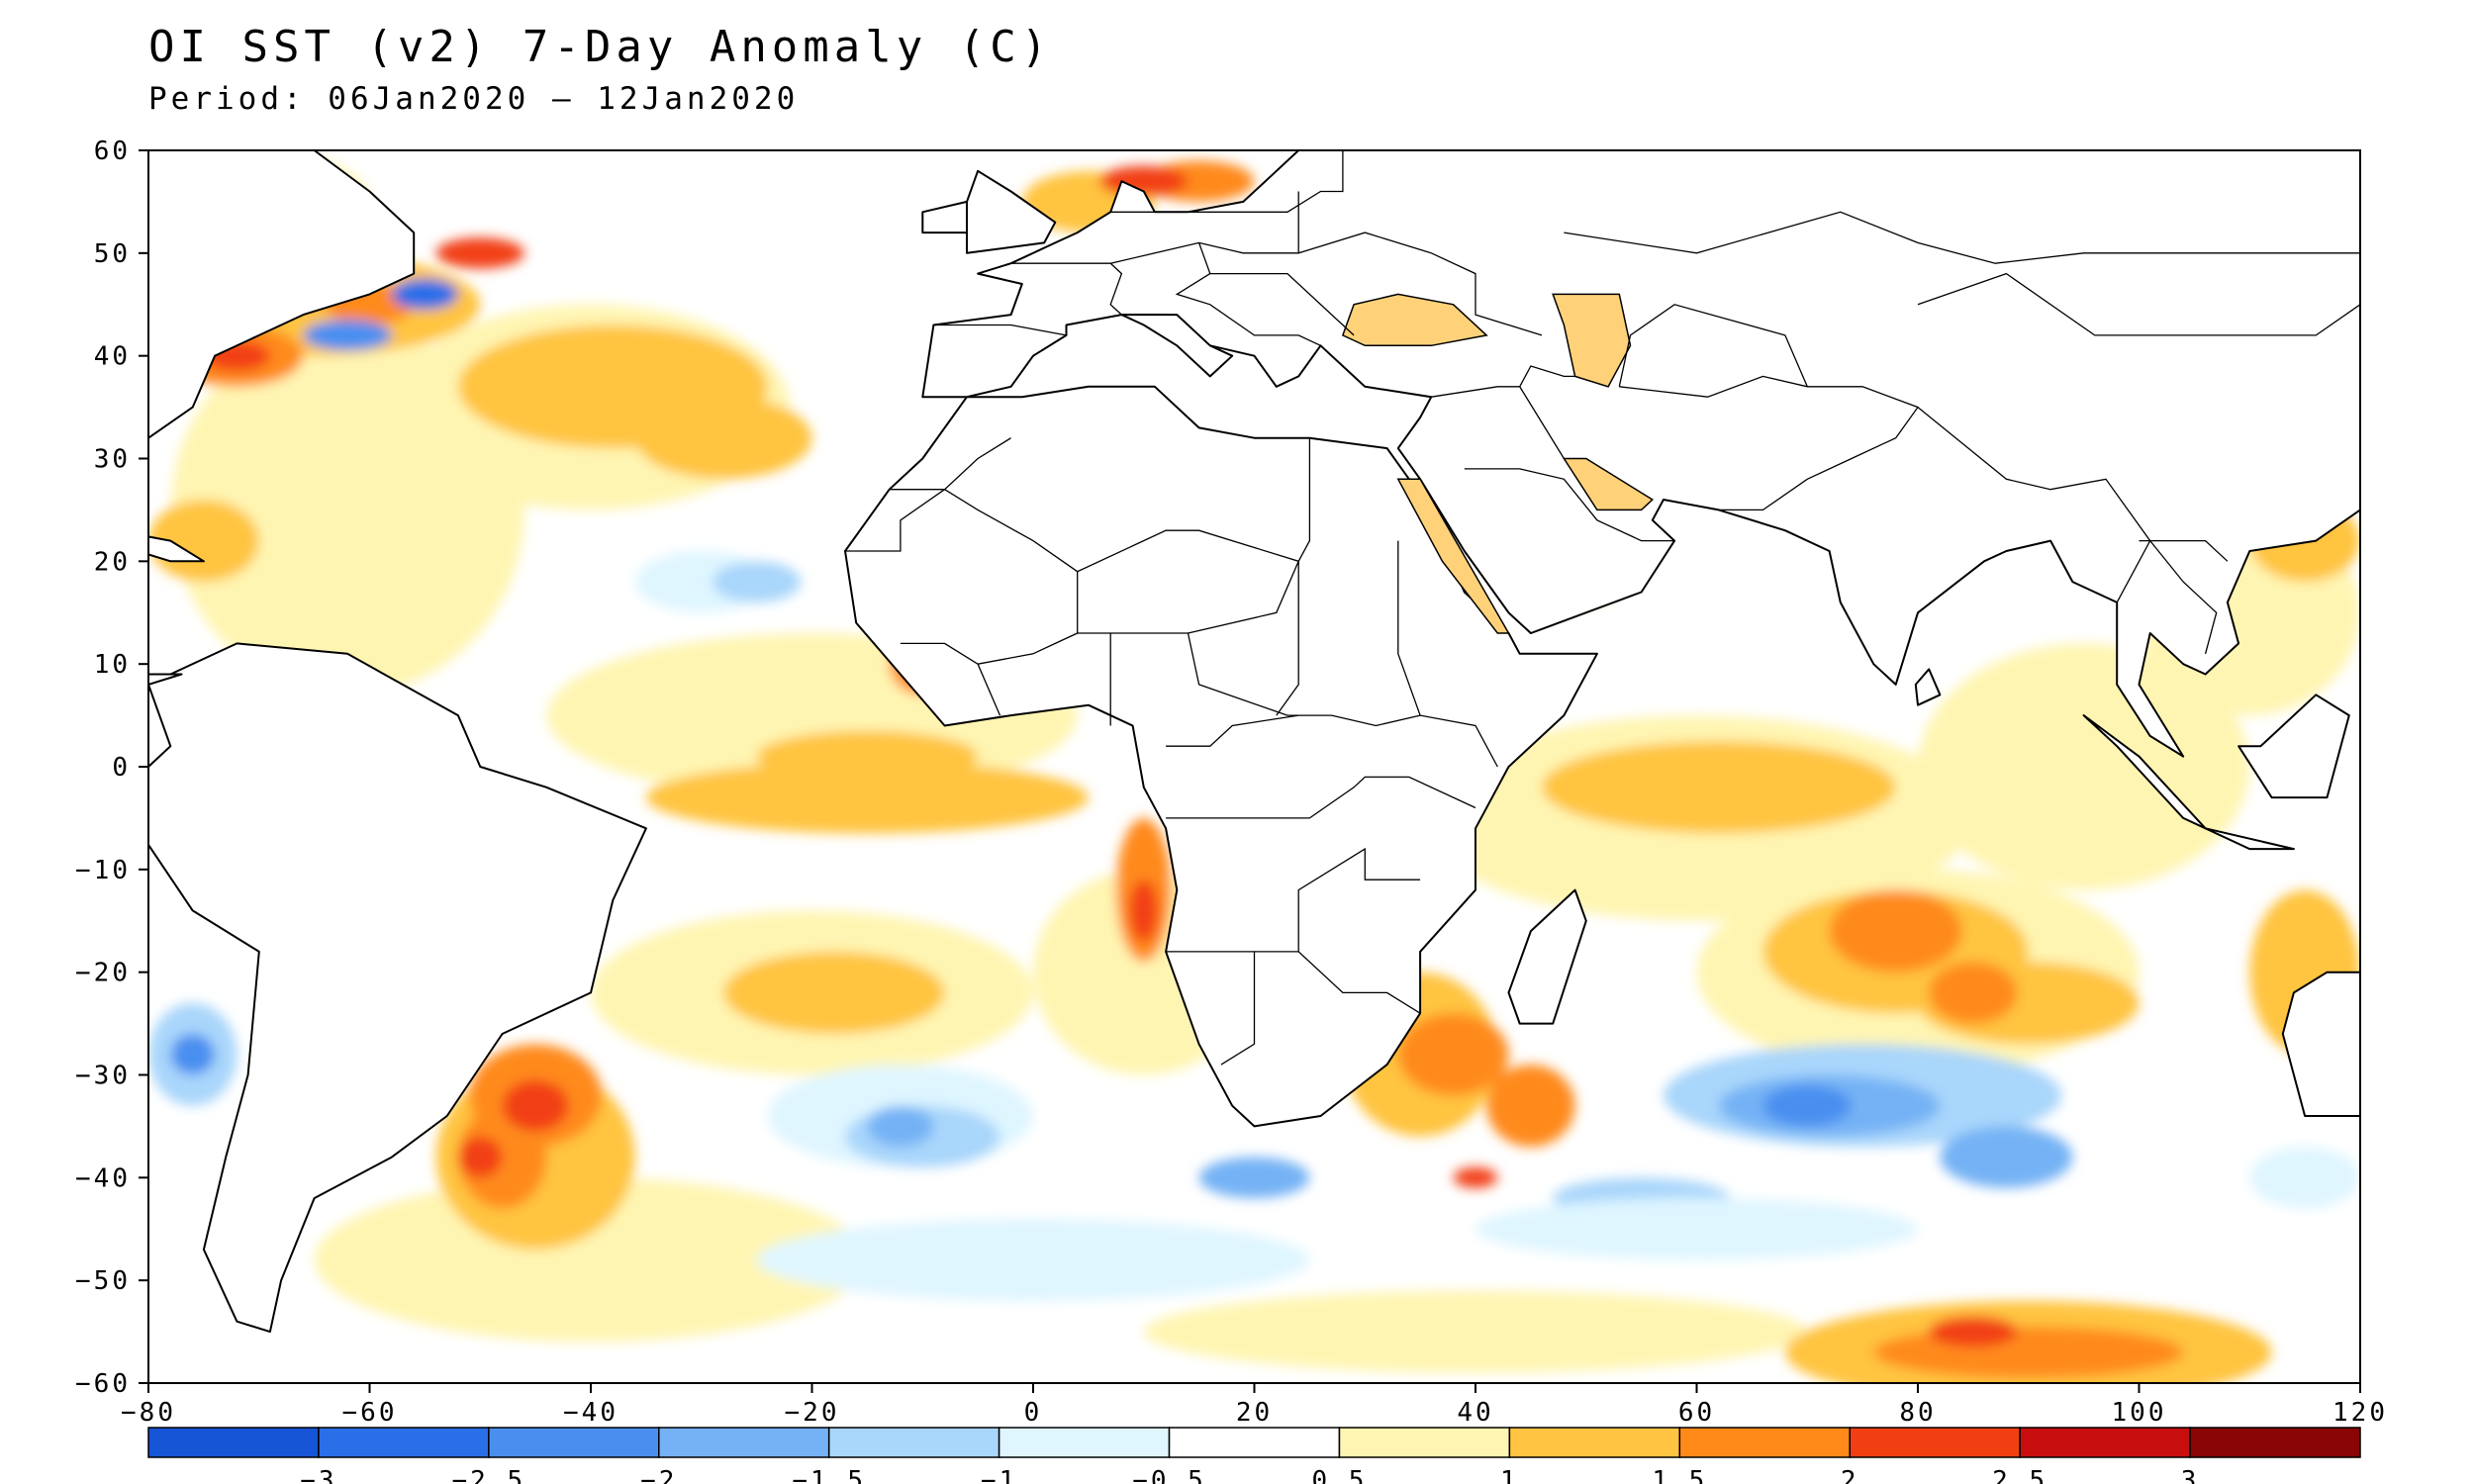 This screenshot has width=2474, height=1484. I want to click on y-tick-label: −20, so click(103, 973).